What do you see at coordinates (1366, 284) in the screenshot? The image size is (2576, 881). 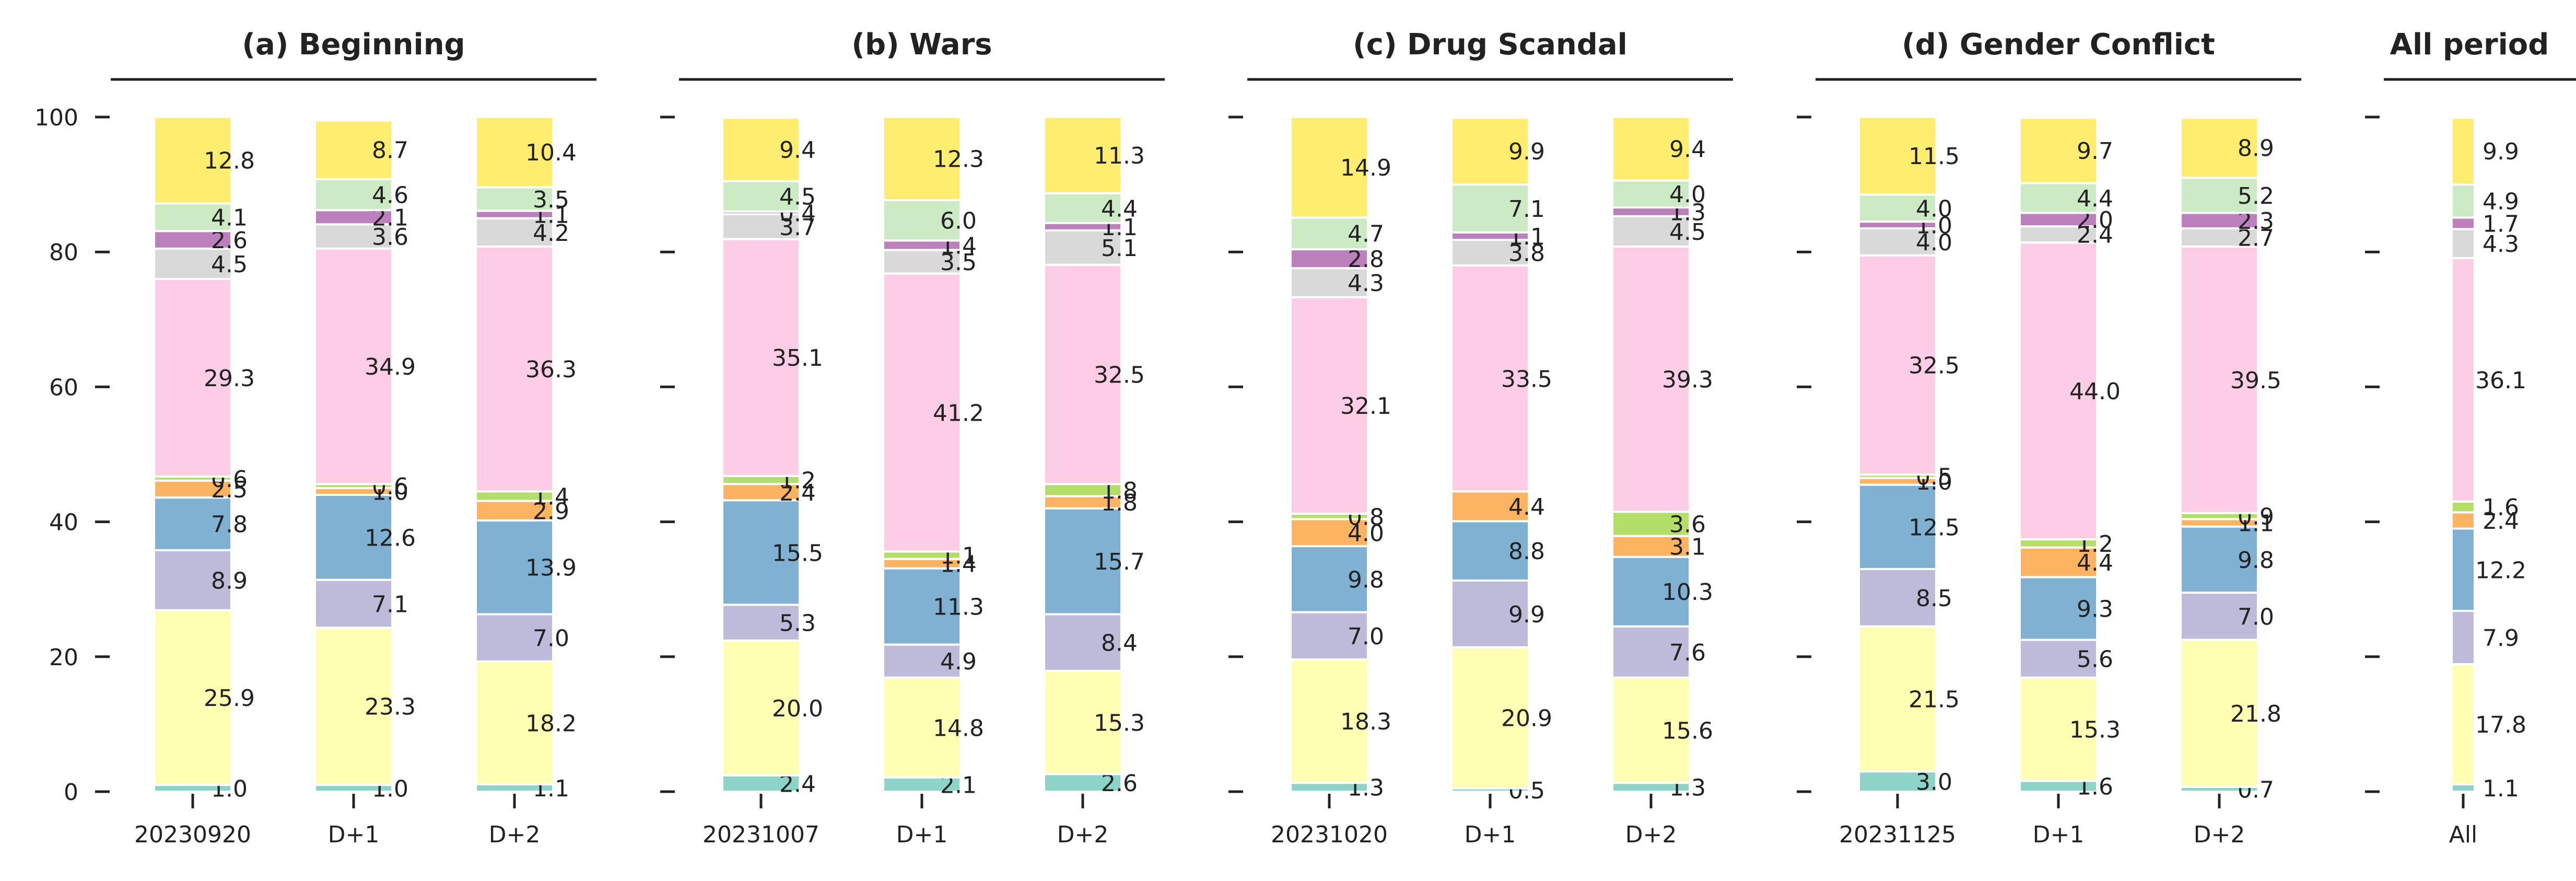 I see `segment-value-label: 4.3` at bounding box center [1366, 284].